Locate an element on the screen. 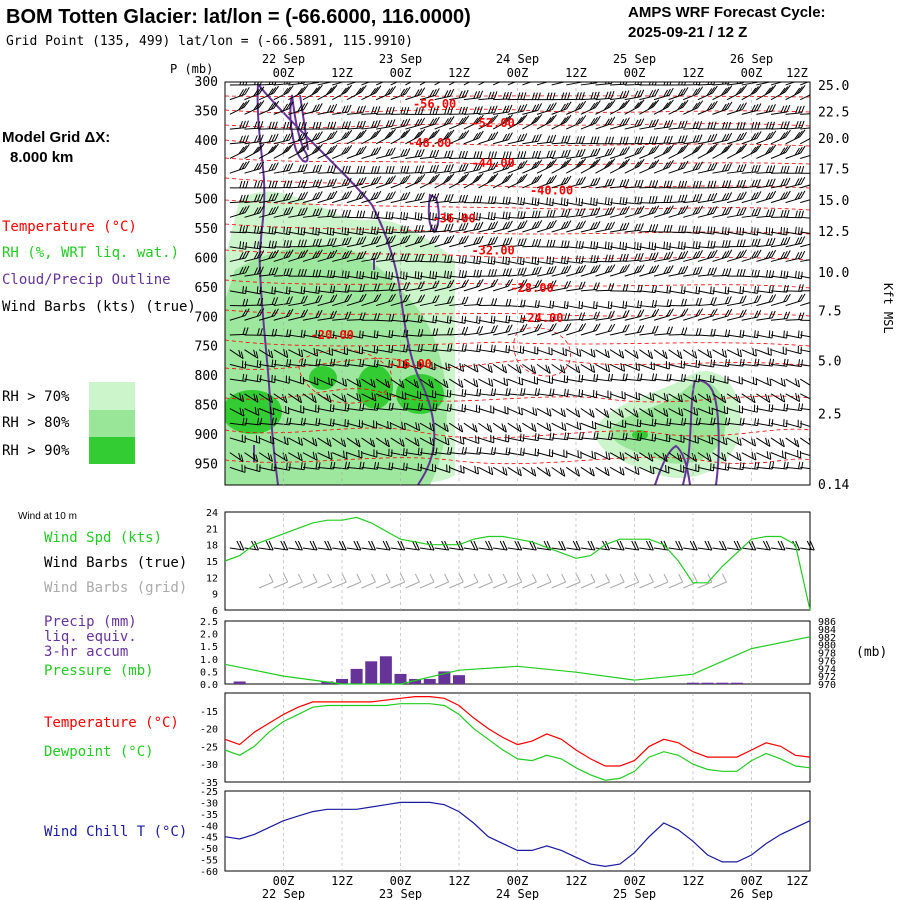 This screenshot has height=900, width=900. surface-barb-grid is located at coordinates (295, 581).